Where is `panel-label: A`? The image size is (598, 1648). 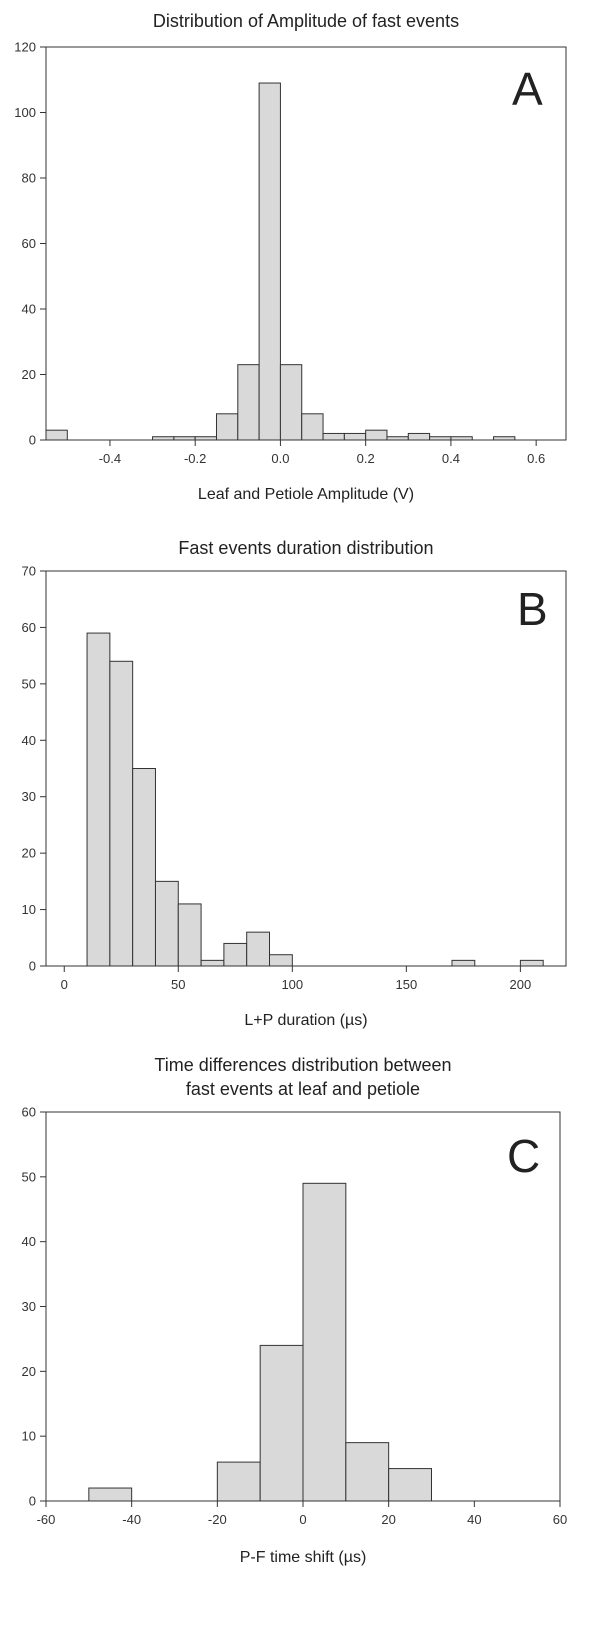
panel-label: A is located at coordinates (527, 89).